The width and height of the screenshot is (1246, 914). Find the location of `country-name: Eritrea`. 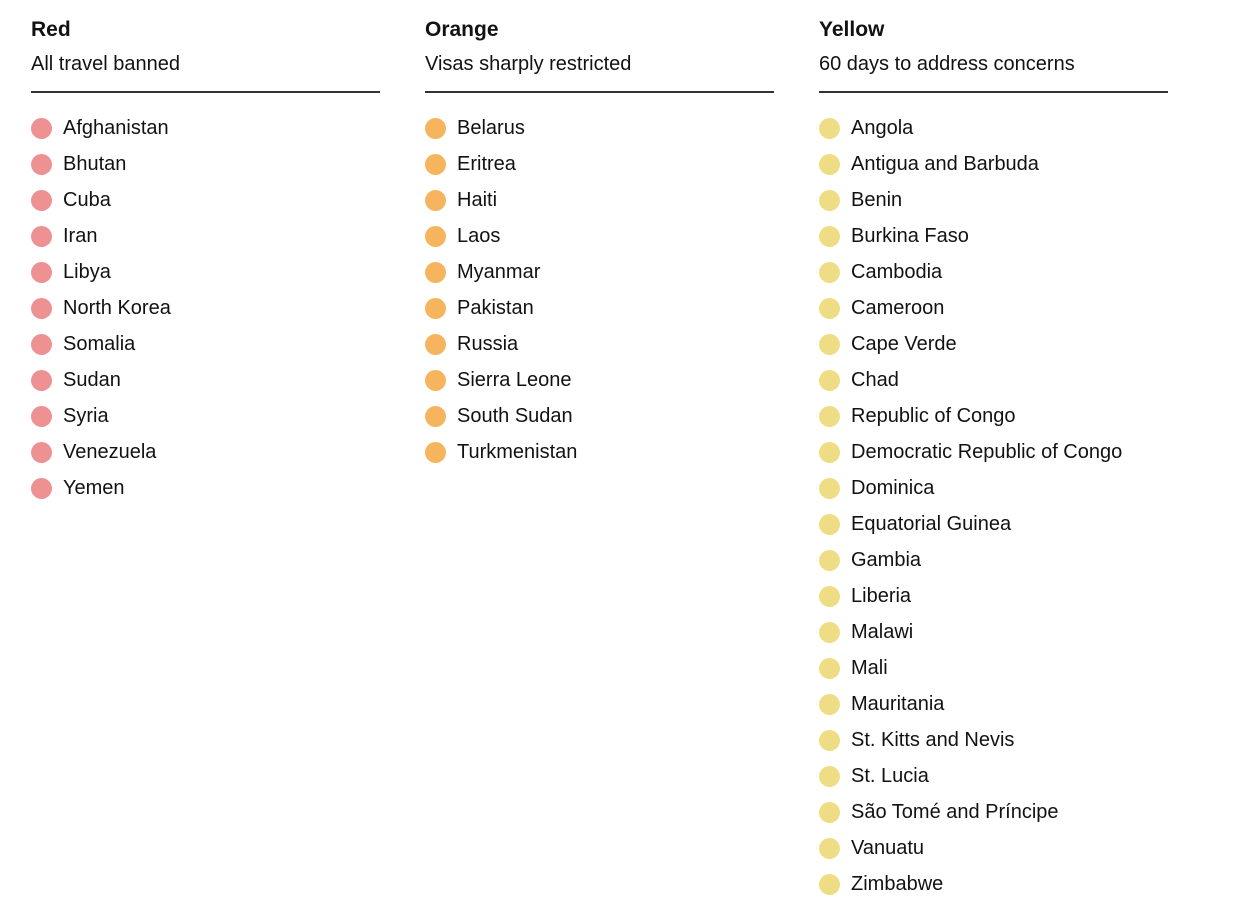

country-name: Eritrea is located at coordinates (486, 164).